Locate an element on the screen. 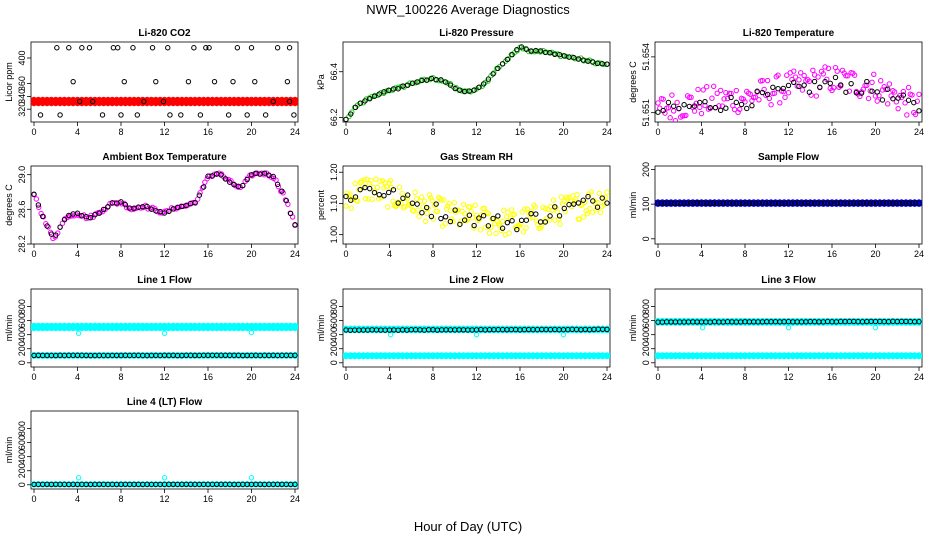  x-tick-label: 0 is located at coordinates (33, 132).